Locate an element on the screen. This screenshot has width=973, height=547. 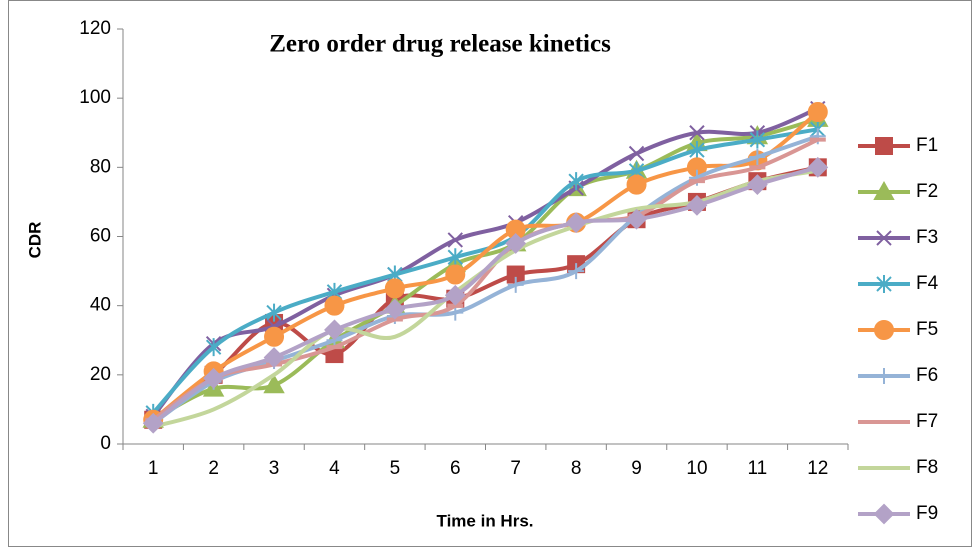
legend-label: F4 is located at coordinates (927, 283).